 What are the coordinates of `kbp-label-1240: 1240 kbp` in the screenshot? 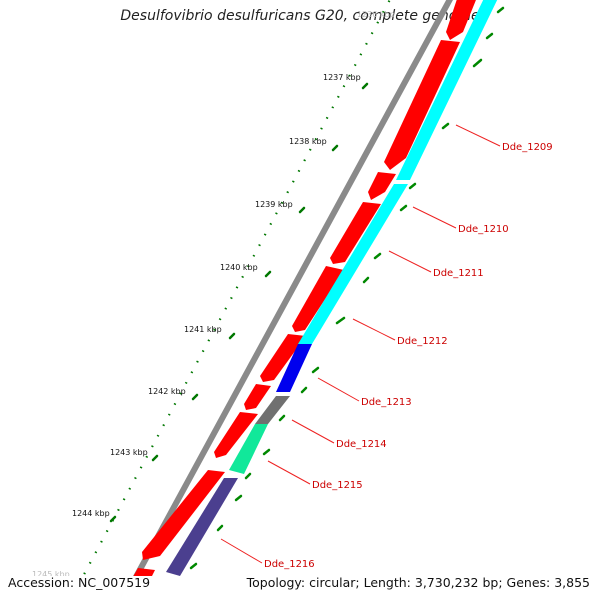 It's located at (239, 267).